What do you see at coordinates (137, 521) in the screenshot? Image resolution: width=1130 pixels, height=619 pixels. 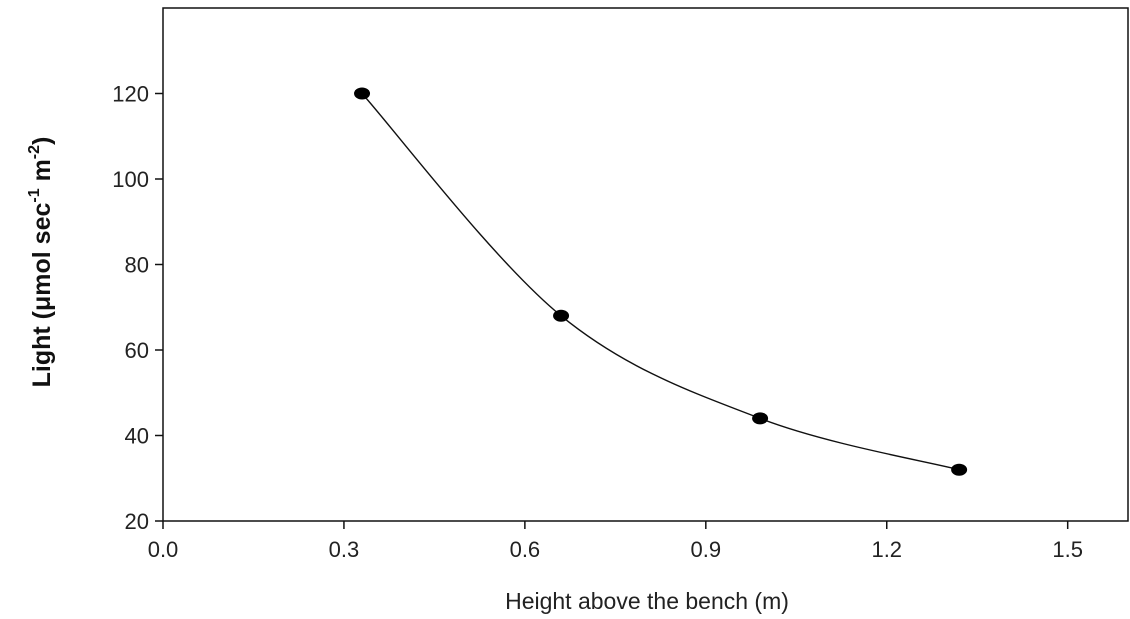 I see `y-tick-label: 20` at bounding box center [137, 521].